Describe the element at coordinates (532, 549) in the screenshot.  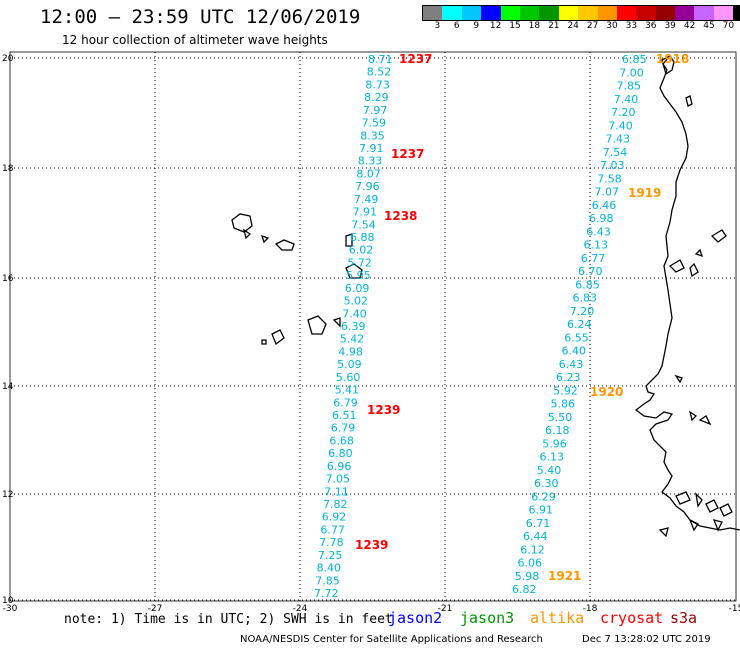
I see `wave-height-value: 6.12` at that location.